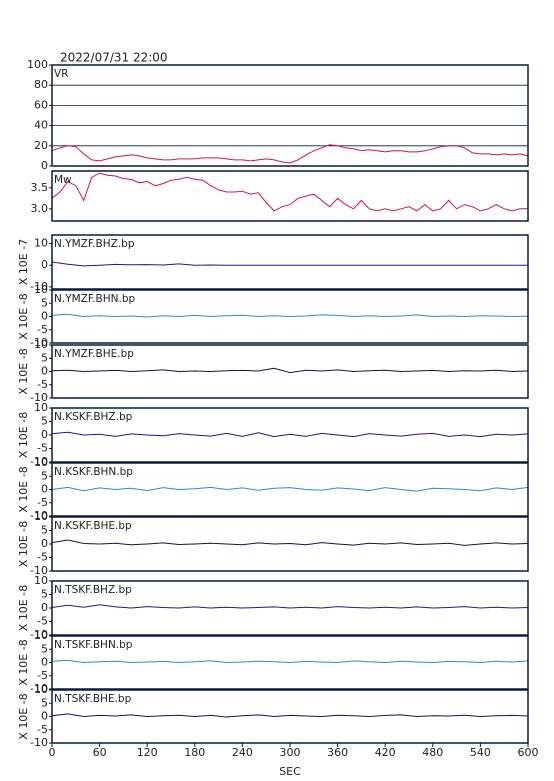  What do you see at coordinates (242, 752) in the screenshot?
I see `x-tick-label: 240` at bounding box center [242, 752].